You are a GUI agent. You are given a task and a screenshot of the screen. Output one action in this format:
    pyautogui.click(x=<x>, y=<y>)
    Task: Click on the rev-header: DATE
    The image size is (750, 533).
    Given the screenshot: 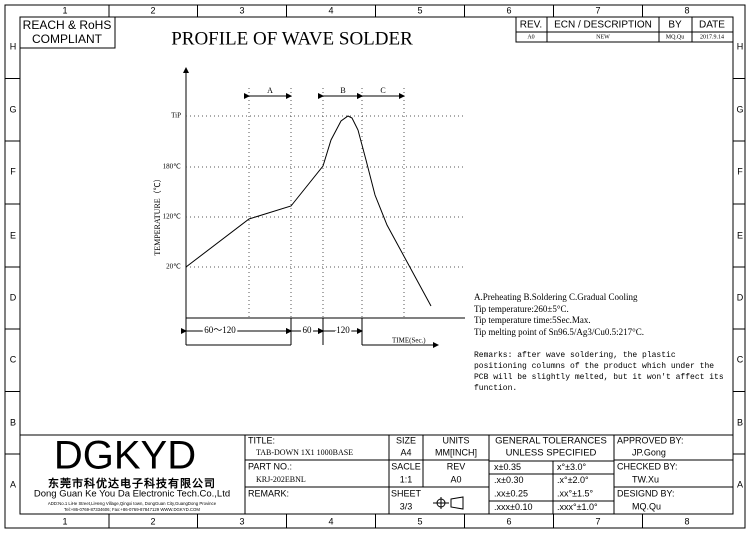 What is the action you would take?
    pyautogui.click(x=712, y=25)
    